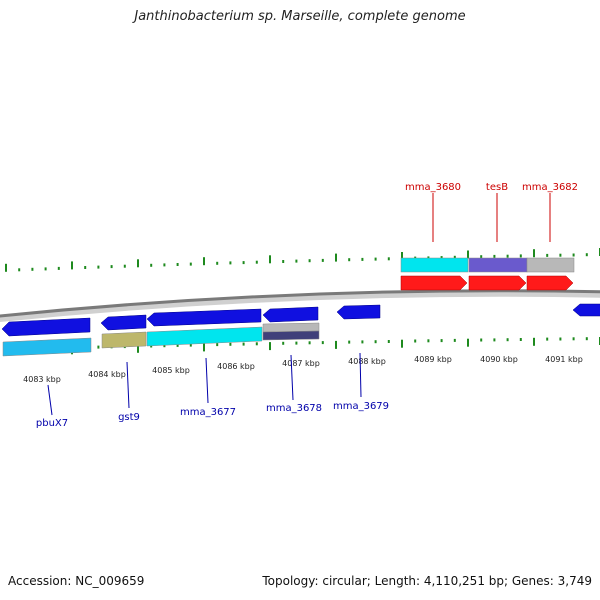  What do you see at coordinates (550, 283) in the screenshot?
I see `gene-arrow-mma3682` at bounding box center [550, 283].